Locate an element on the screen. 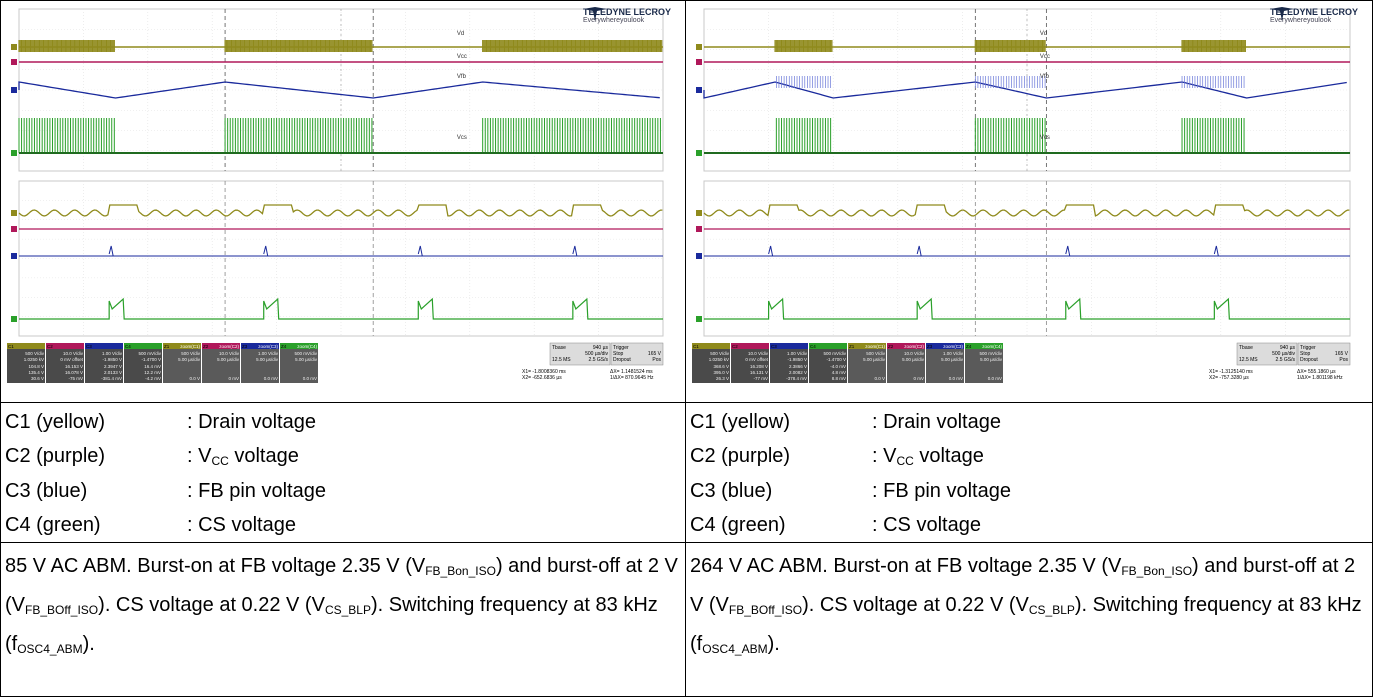 This screenshot has height=697, width=1373. legend-desc: : CS voltage is located at coordinates (241, 525).